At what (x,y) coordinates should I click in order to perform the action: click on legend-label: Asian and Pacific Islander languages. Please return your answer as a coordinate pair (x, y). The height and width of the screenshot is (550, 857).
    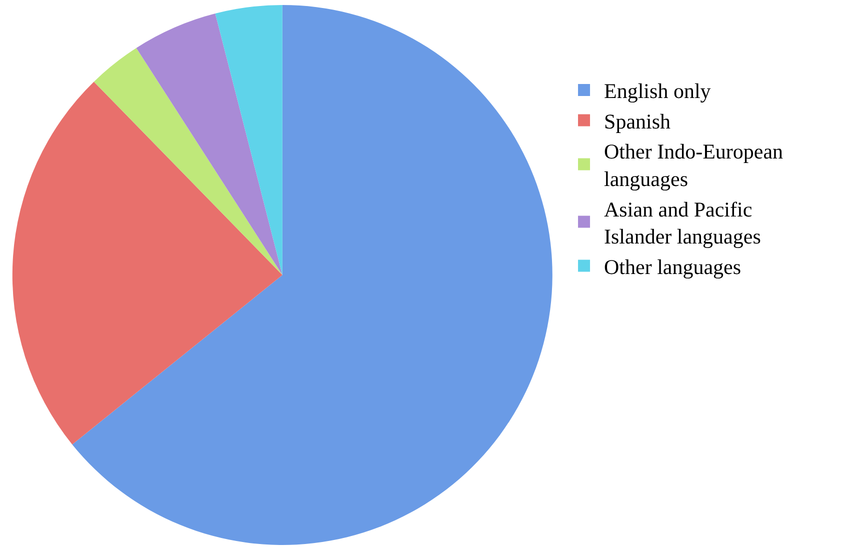
    Looking at the image, I should click on (682, 223).